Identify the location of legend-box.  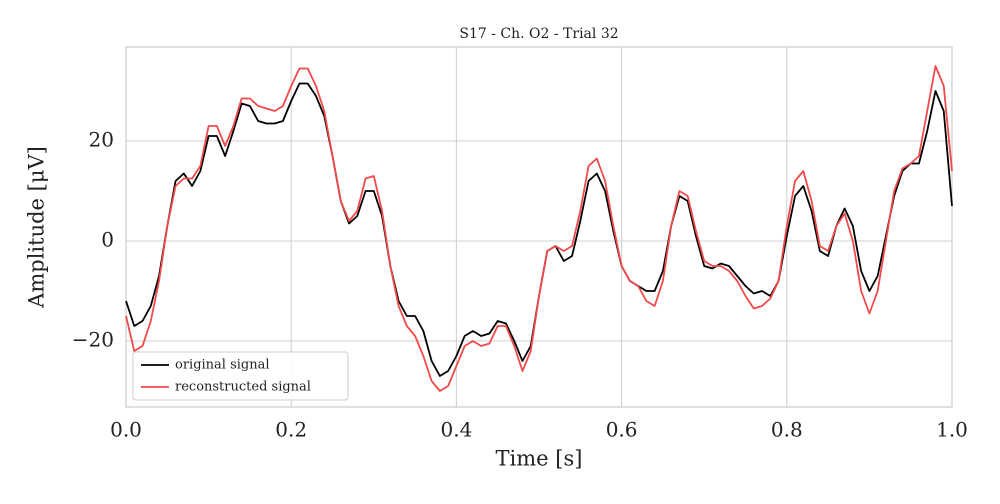
(240, 376).